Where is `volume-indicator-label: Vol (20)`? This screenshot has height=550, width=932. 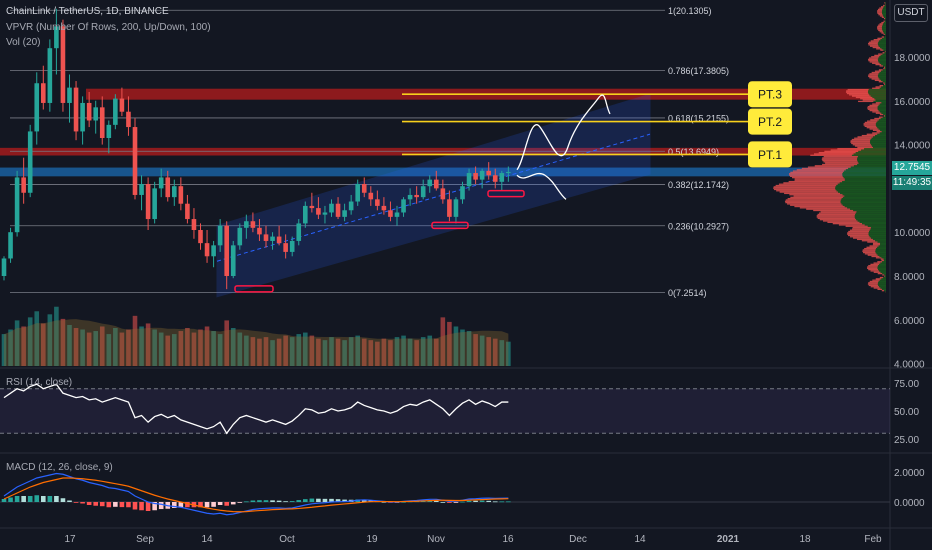 volume-indicator-label: Vol (20) is located at coordinates (23, 42).